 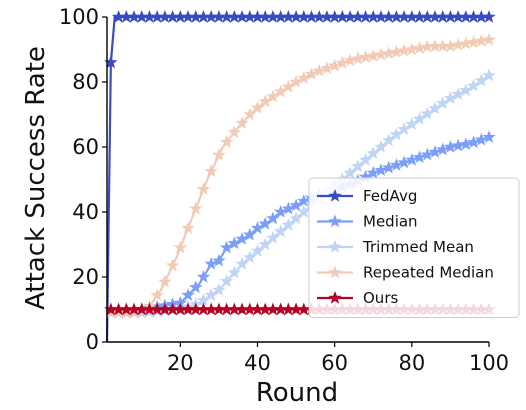 What do you see at coordinates (390, 196) in the screenshot?
I see `legend-label: FedAvg` at bounding box center [390, 196].